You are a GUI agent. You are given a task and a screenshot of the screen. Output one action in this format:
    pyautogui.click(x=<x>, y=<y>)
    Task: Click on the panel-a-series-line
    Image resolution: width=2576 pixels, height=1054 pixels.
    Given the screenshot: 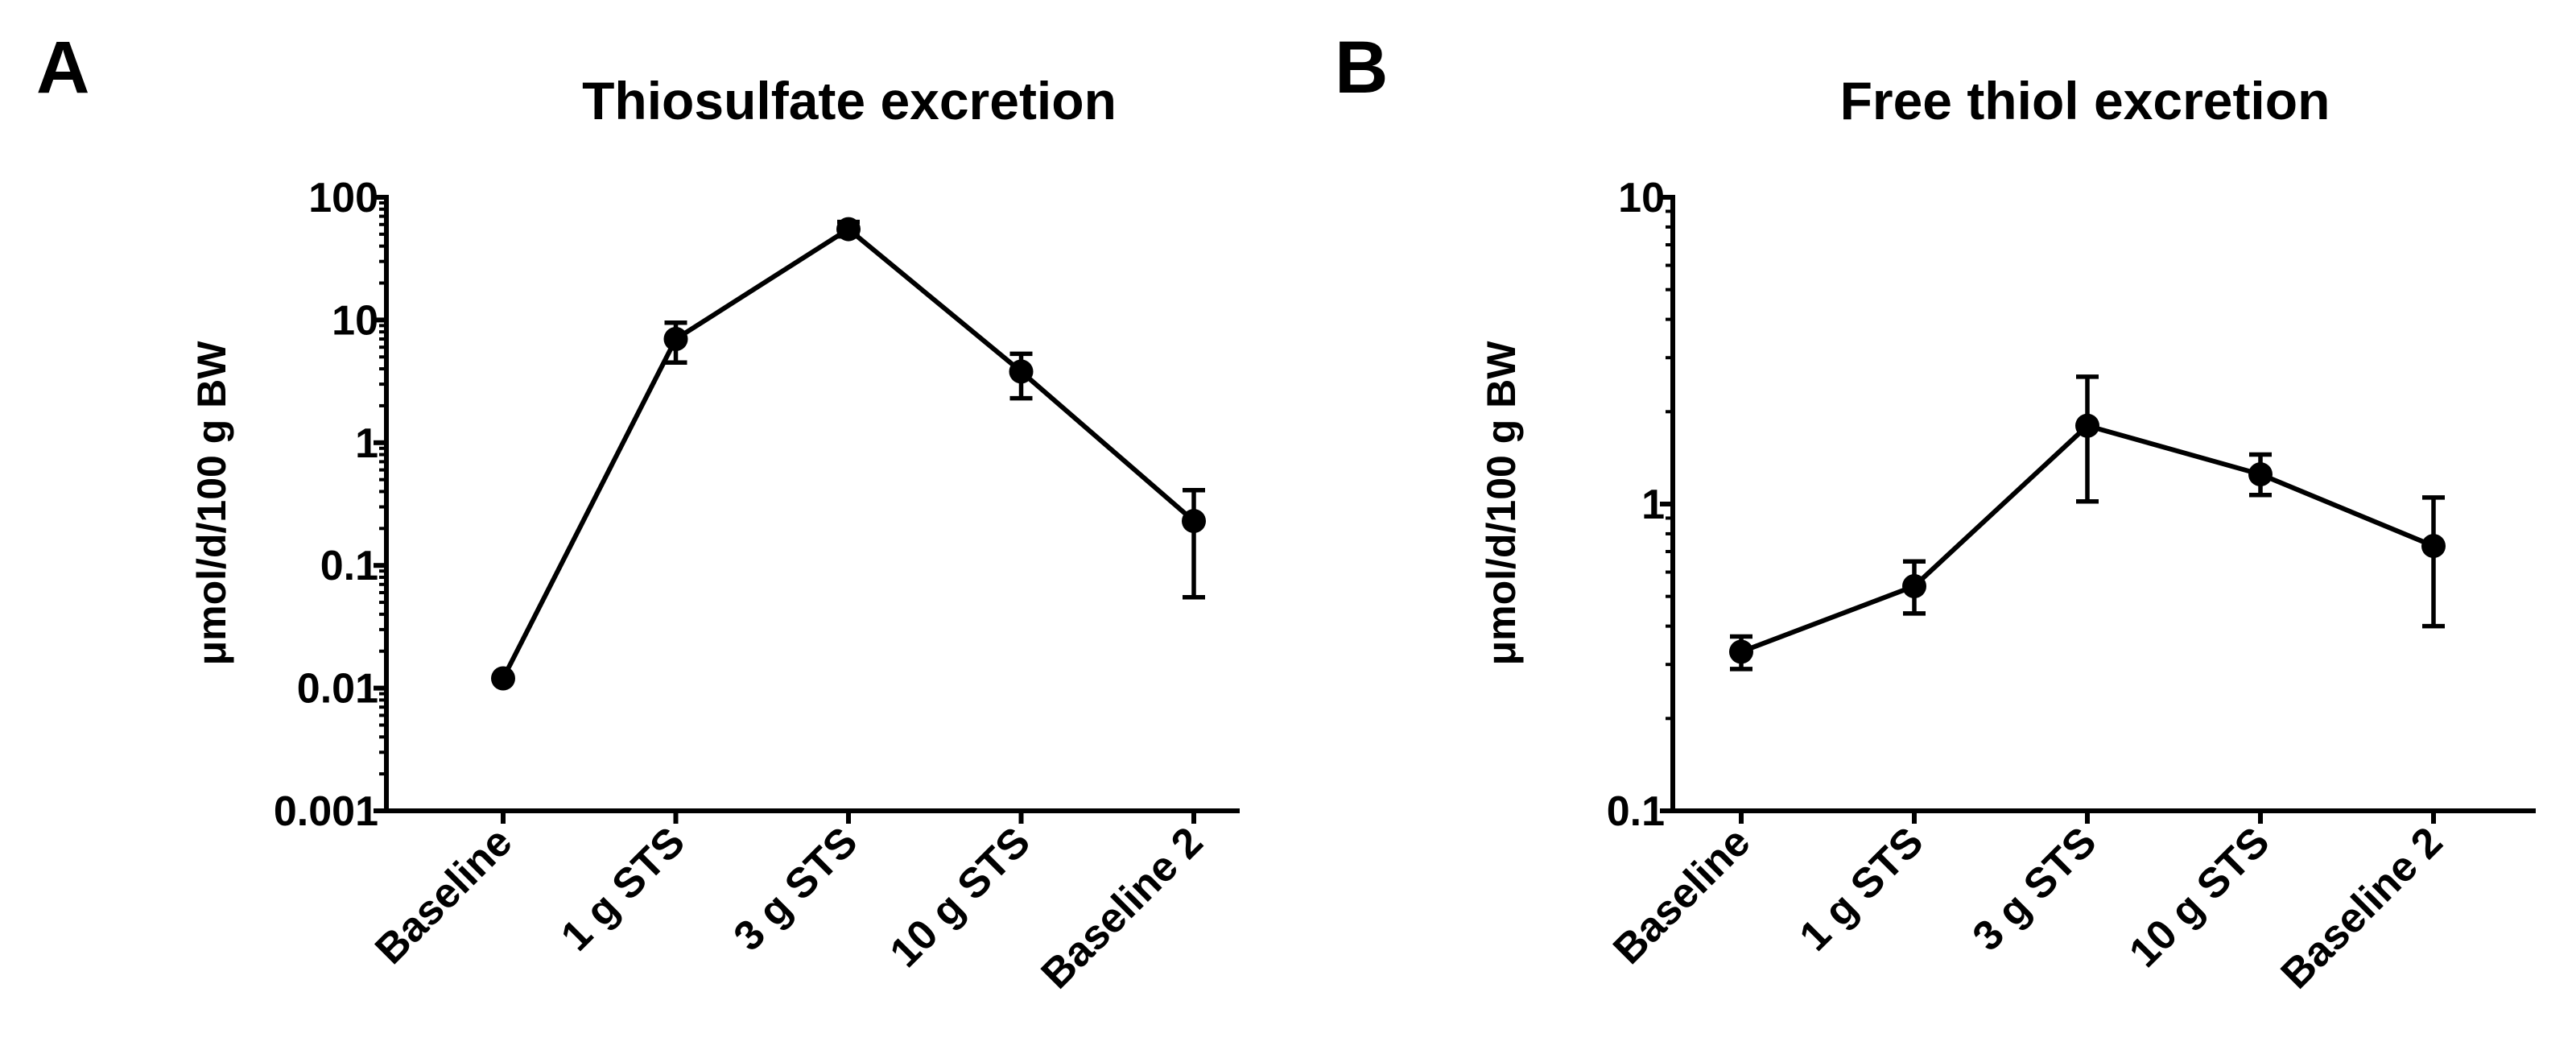 What is the action you would take?
    pyautogui.click(x=848, y=453)
    